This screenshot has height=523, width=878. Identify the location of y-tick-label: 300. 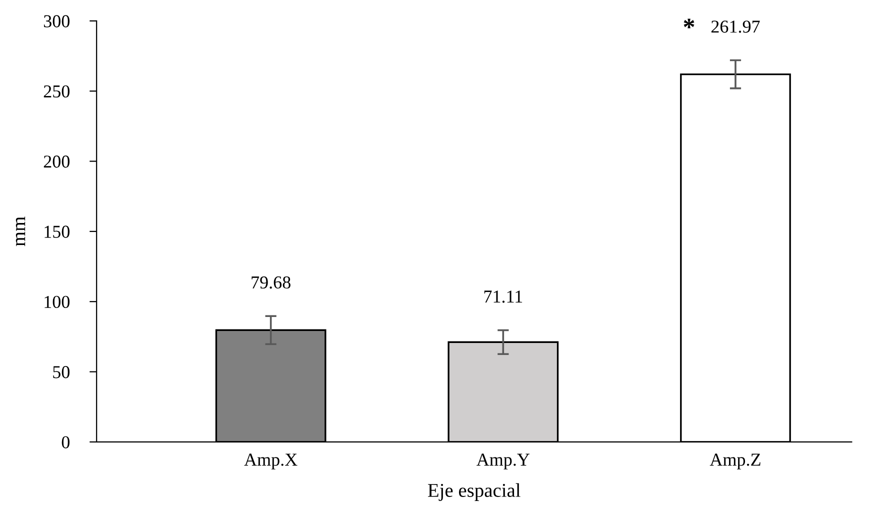
(57, 21).